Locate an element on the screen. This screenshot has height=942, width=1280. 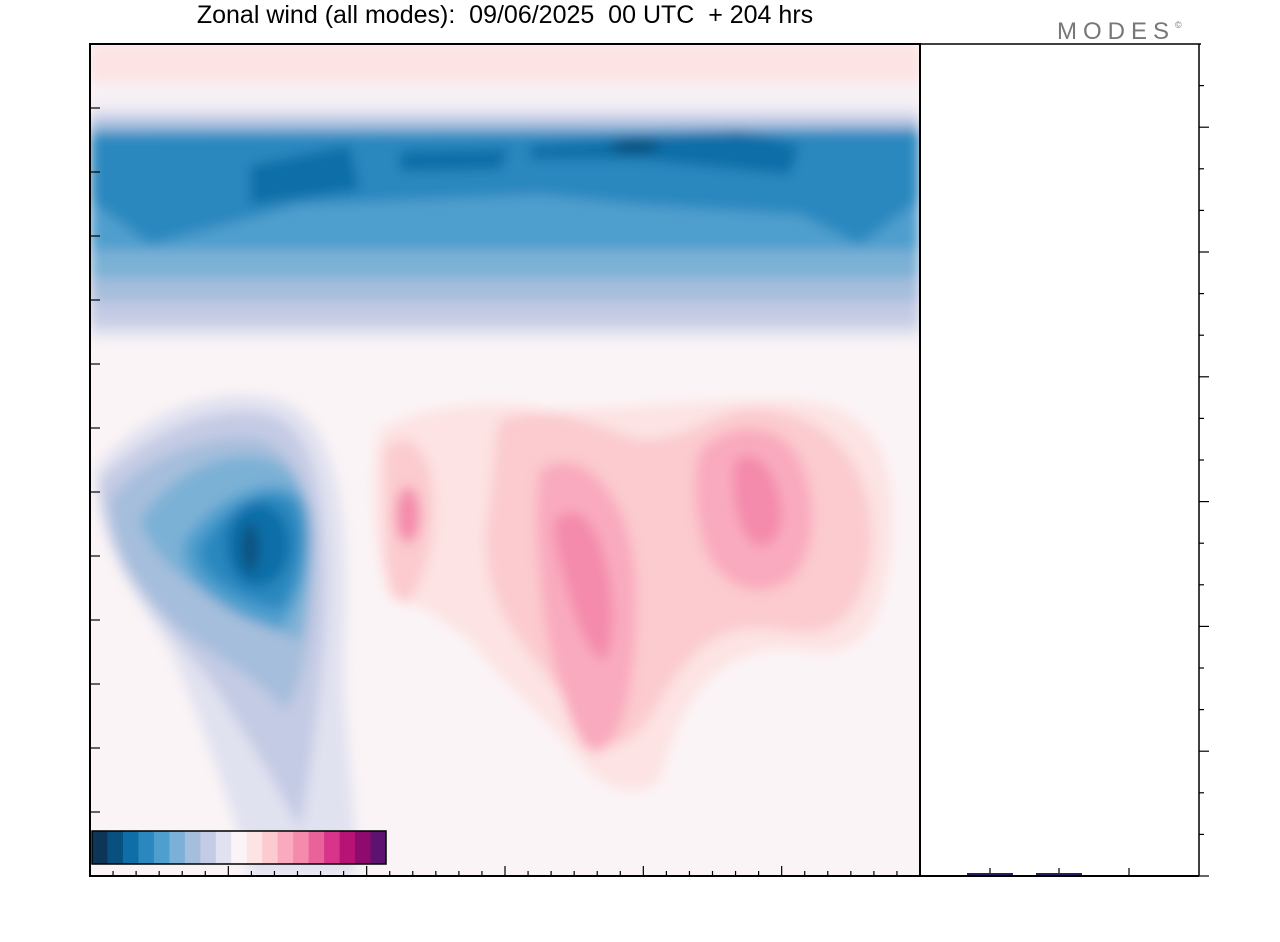
colorbar is located at coordinates (239, 847).